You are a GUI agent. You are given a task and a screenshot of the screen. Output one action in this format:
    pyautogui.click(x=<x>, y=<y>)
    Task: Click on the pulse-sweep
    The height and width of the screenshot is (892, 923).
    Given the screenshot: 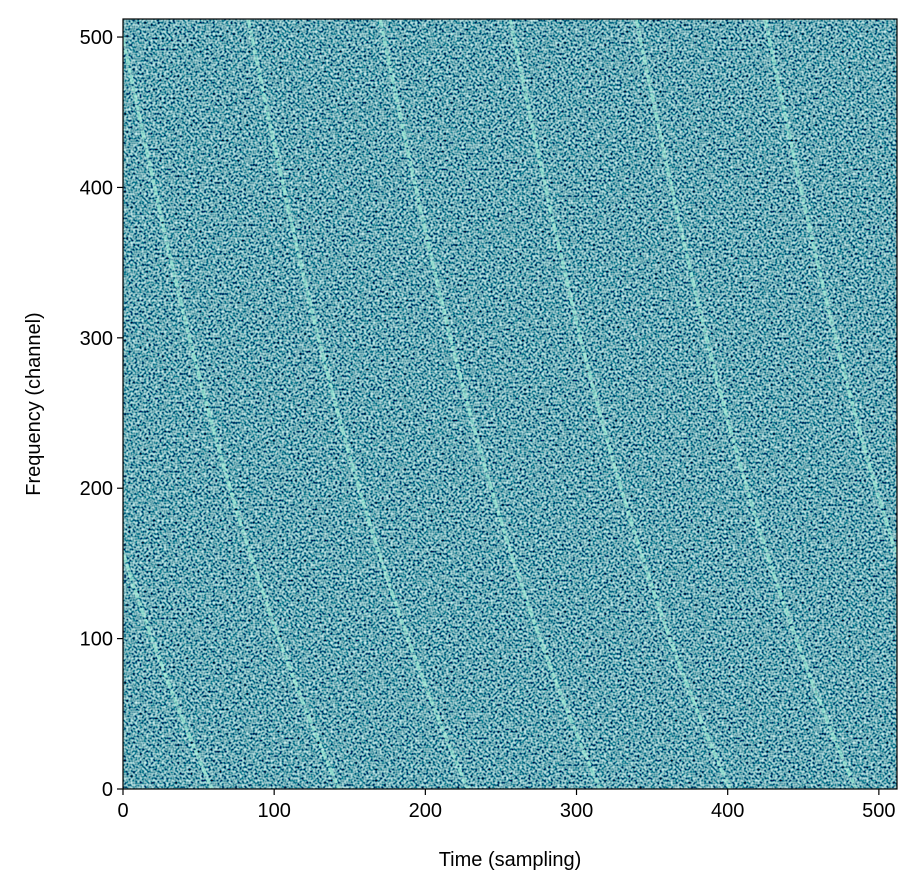 What is the action you would take?
    pyautogui.click(x=830, y=290)
    